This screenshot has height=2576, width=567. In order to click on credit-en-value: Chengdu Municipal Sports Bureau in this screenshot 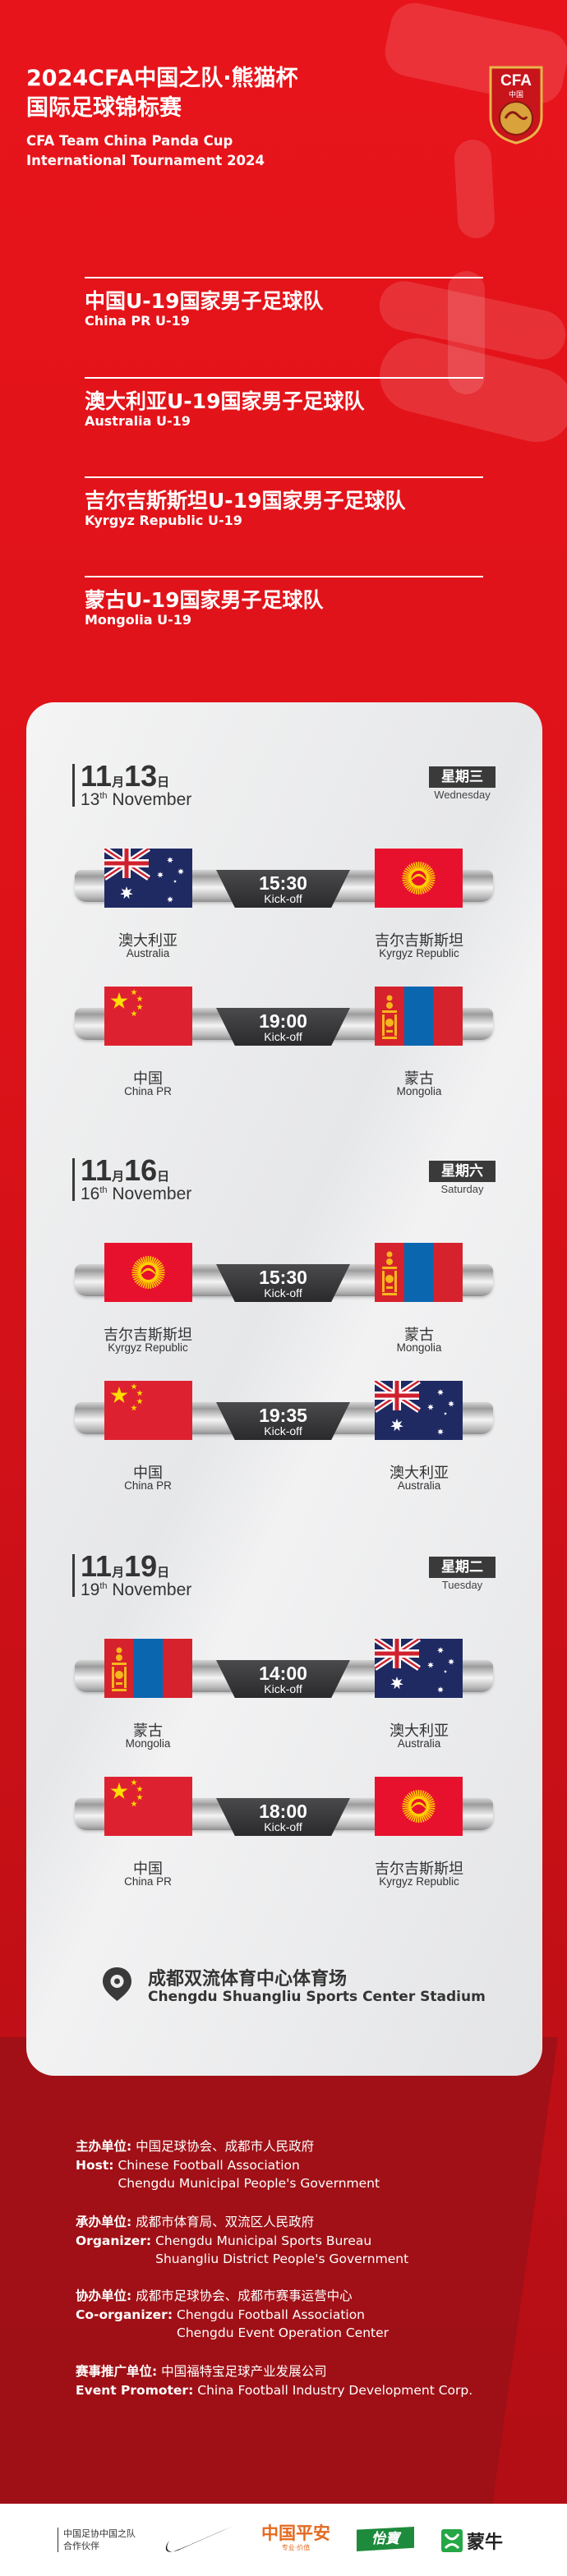, I will do `click(264, 2240)`.